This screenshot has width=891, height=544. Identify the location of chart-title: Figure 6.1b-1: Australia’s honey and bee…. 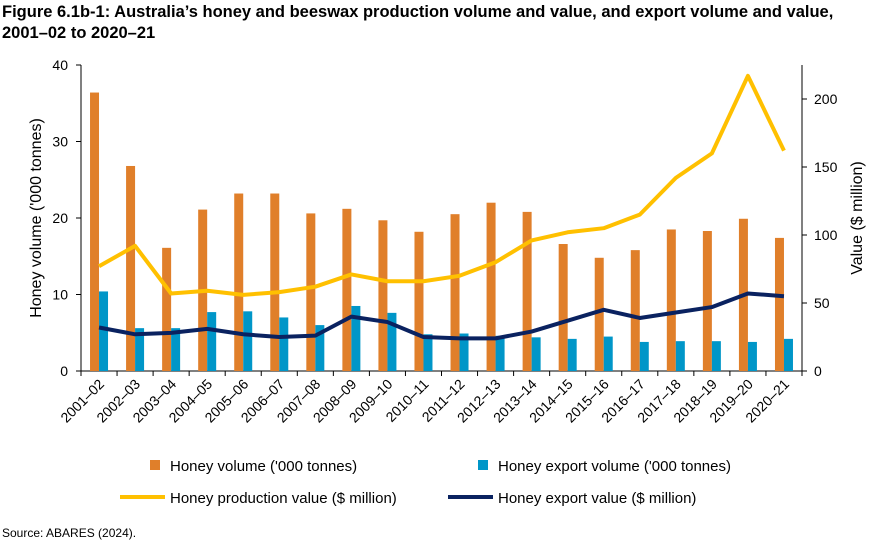
(418, 22).